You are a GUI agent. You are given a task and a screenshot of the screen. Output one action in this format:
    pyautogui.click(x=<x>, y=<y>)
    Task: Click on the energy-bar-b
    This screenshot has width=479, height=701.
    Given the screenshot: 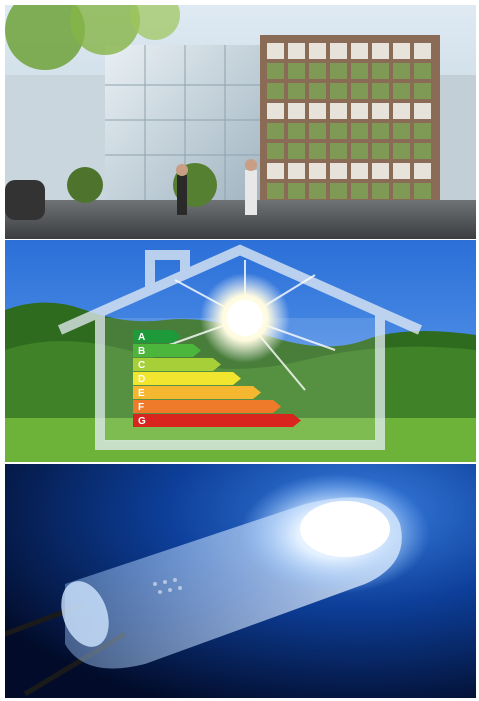 What is the action you would take?
    pyautogui.click(x=167, y=350)
    